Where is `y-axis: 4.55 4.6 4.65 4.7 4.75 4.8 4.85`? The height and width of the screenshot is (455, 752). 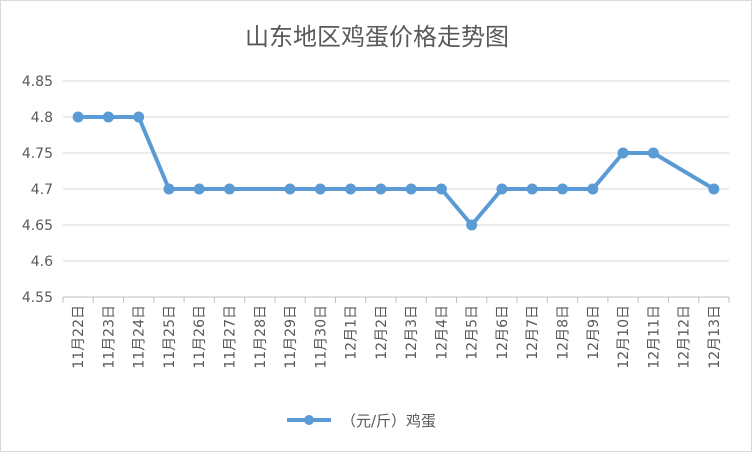 y-axis: 4.55 4.6 4.65 4.7 4.75 4.8 4.85 is located at coordinates (37, 190).